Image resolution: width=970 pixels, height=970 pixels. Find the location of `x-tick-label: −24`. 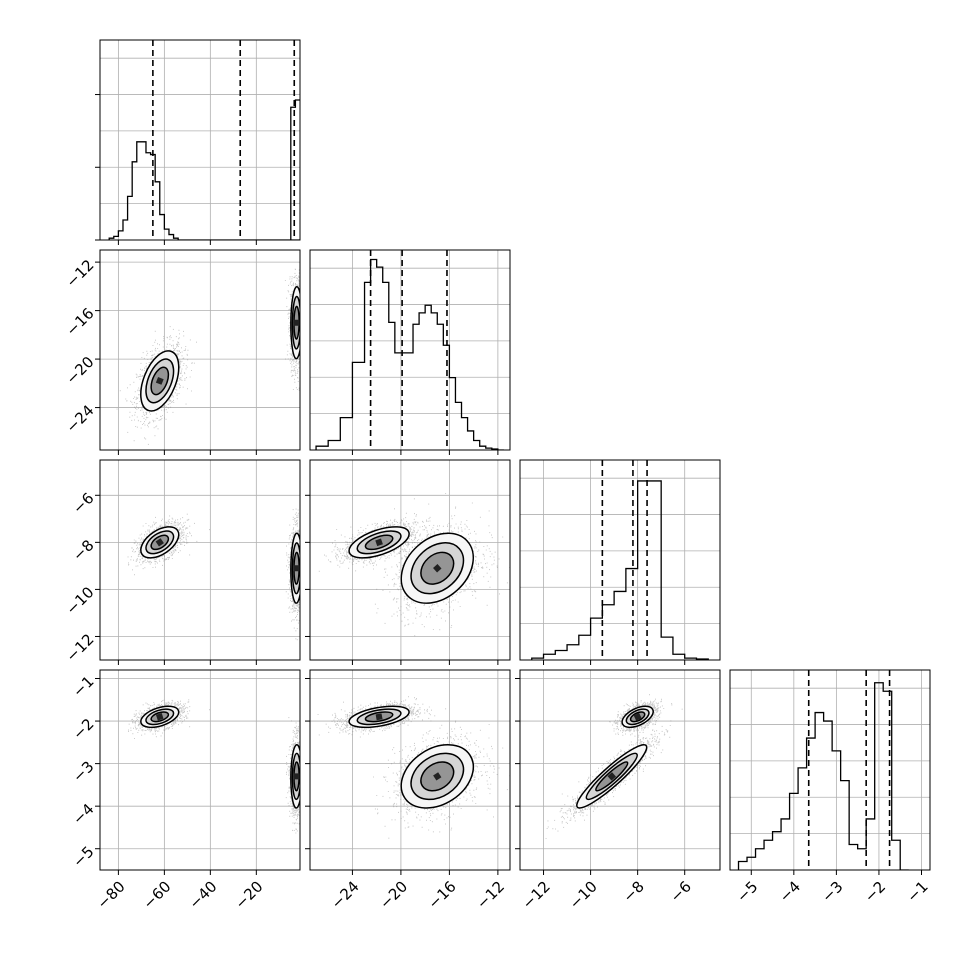

x-tick-label: −24 is located at coordinates (345, 895).